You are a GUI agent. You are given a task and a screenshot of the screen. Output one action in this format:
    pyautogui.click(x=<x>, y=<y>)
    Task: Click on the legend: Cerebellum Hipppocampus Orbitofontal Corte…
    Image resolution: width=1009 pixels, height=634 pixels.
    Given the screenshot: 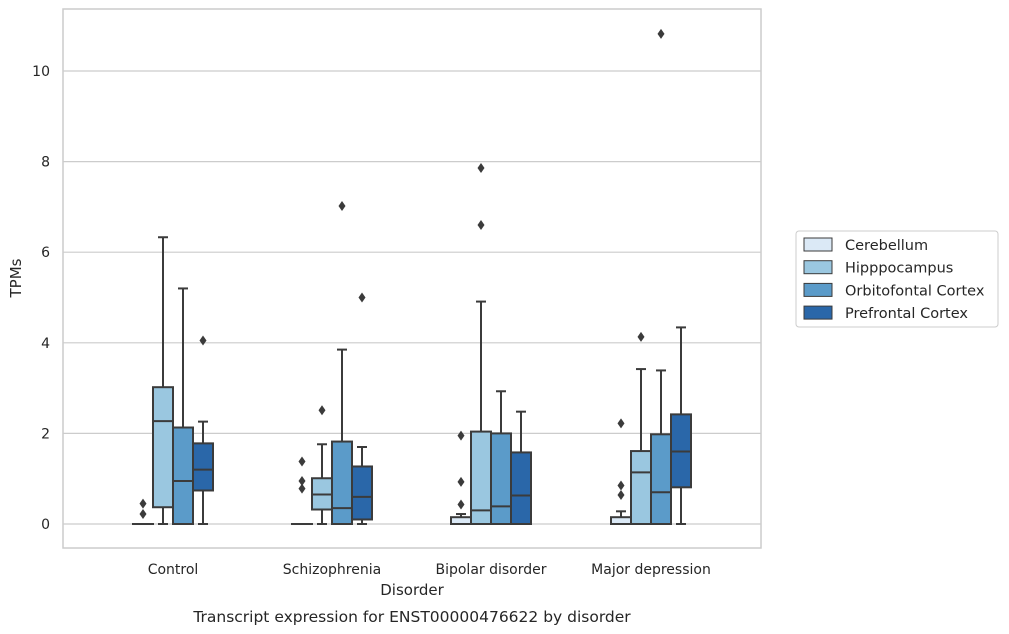 What is the action you would take?
    pyautogui.click(x=897, y=279)
    